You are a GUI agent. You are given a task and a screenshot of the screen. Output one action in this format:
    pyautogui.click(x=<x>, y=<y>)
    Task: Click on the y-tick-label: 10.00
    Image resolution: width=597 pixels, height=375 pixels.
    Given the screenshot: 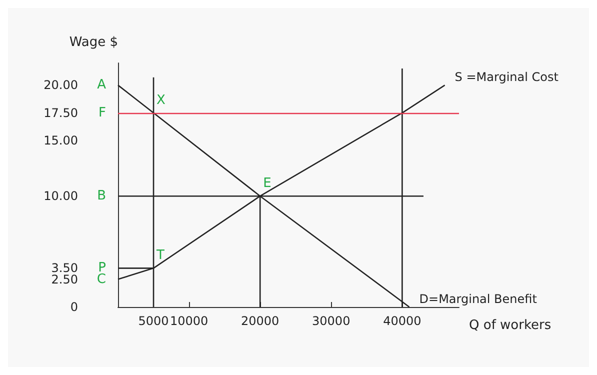 What is the action you would take?
    pyautogui.click(x=61, y=196)
    